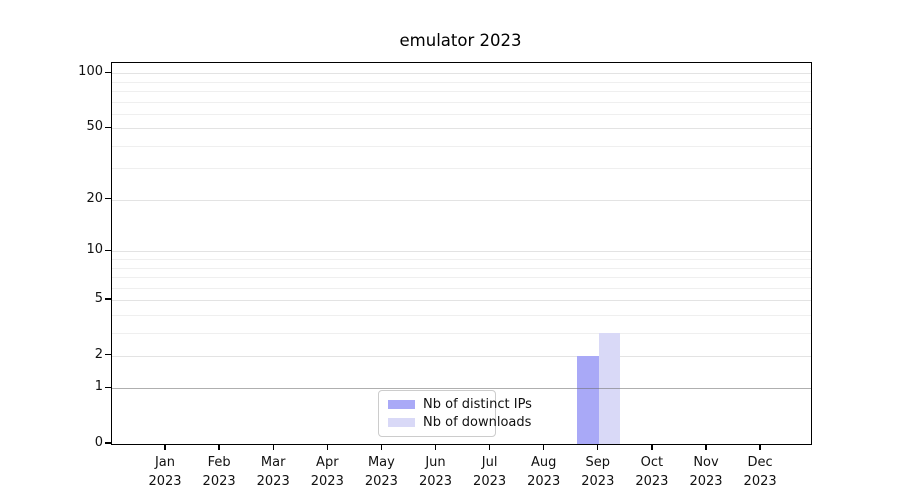 This screenshot has height=500, width=900. What do you see at coordinates (165, 472) in the screenshot?
I see `x-tick-label: Jan 2023` at bounding box center [165, 472].